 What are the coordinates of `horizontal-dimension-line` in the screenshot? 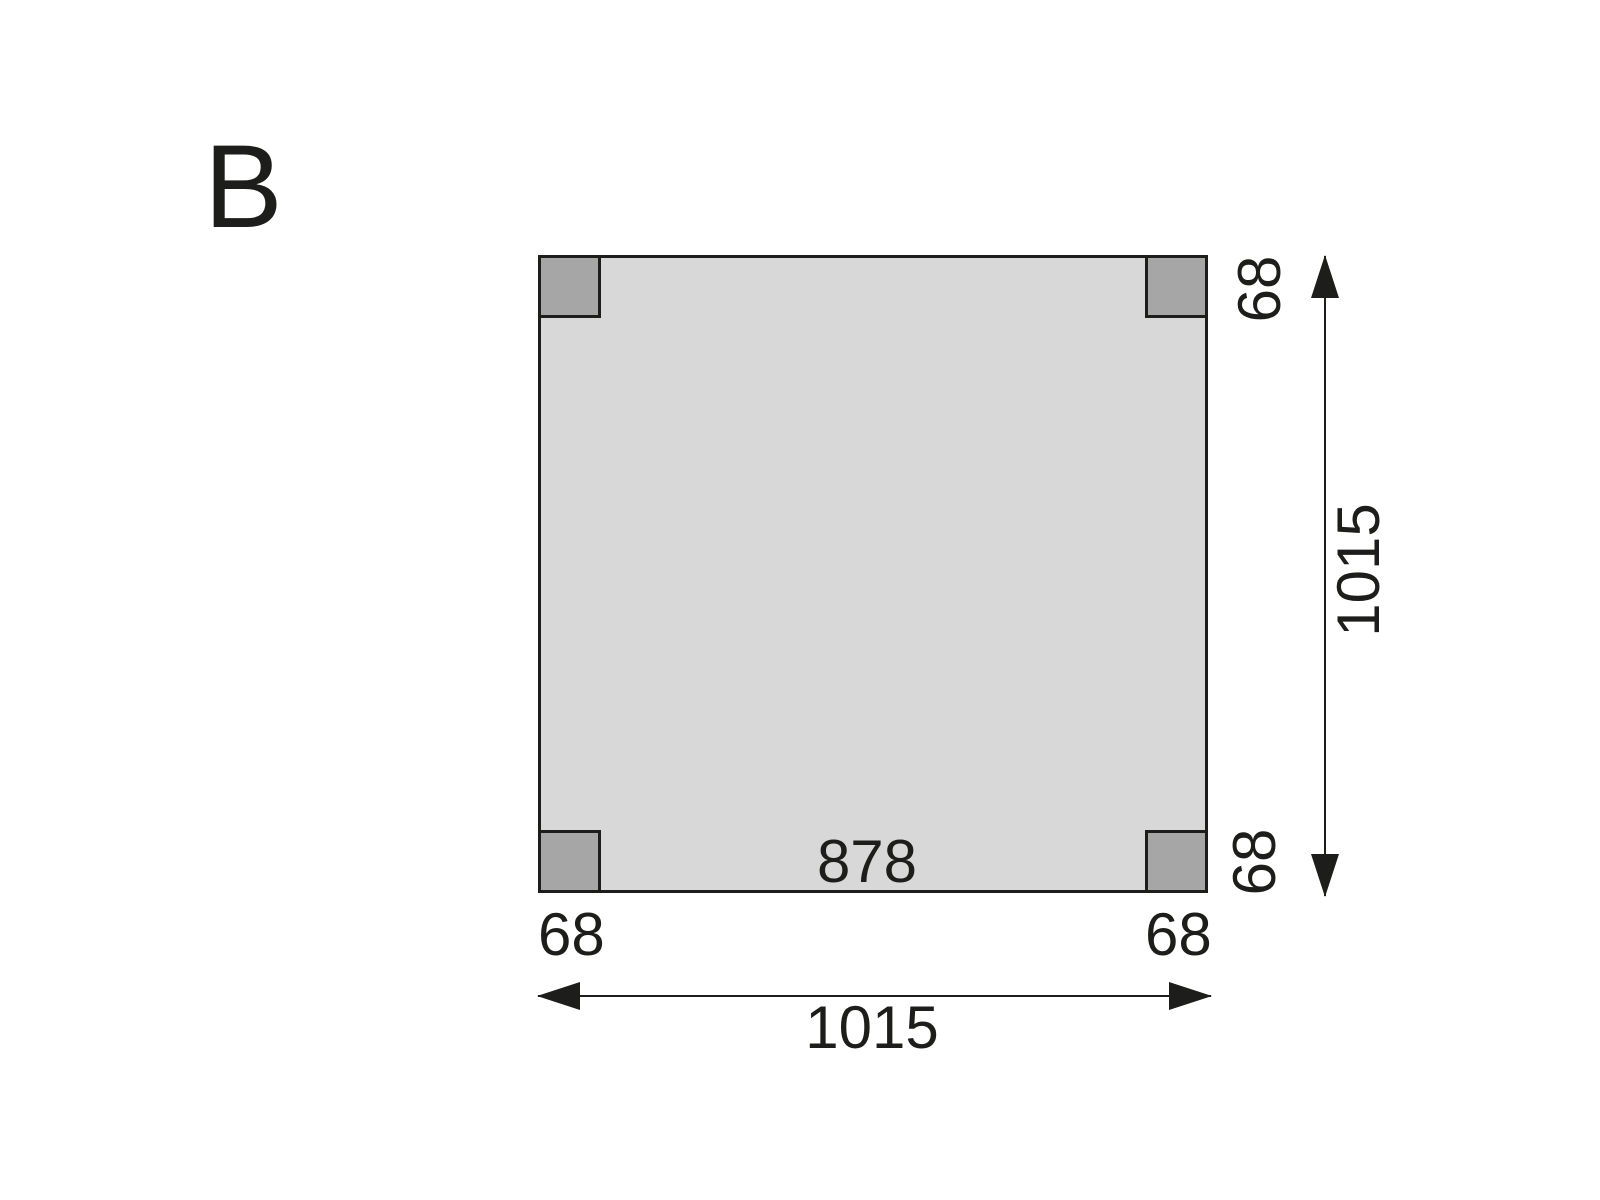 It's located at (874, 996).